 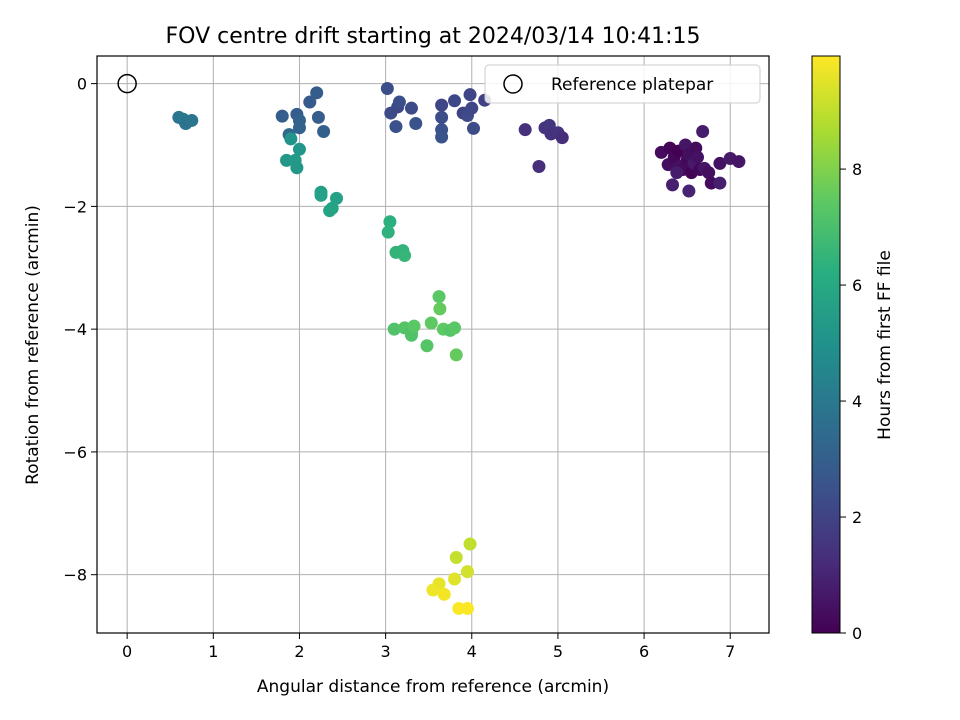 I want to click on colorbar: 0 2 4 6 8 Hours from first FF file, so click(x=853, y=349).